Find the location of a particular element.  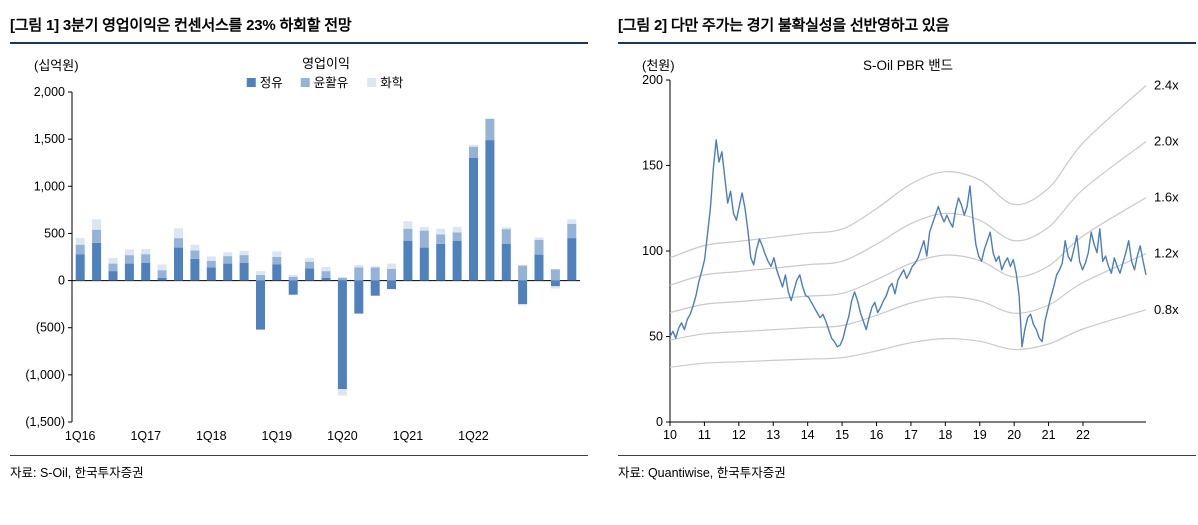

y-tick-label: 500 is located at coordinates (54, 233).